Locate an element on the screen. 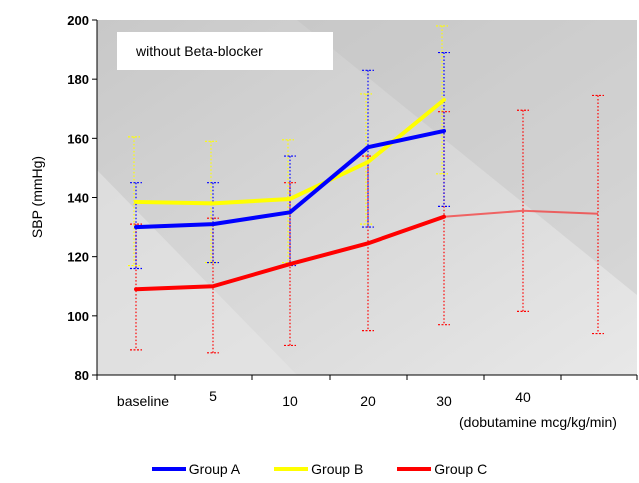 The height and width of the screenshot is (483, 639). x-tick-label: 10 is located at coordinates (290, 401).